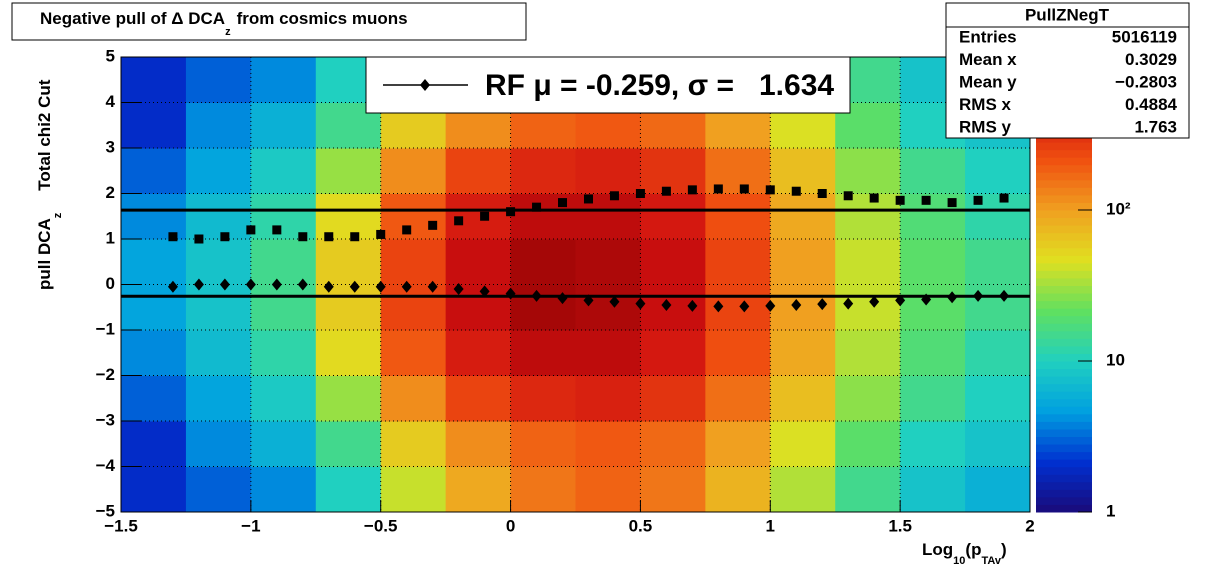  What do you see at coordinates (381, 525) in the screenshot?
I see `x-tick-label: −0.5` at bounding box center [381, 525].